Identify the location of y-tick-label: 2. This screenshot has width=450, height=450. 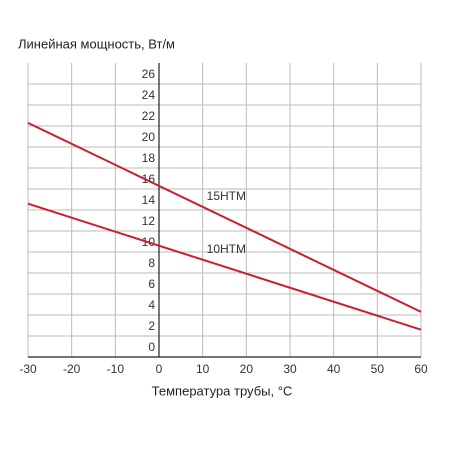
(151, 326).